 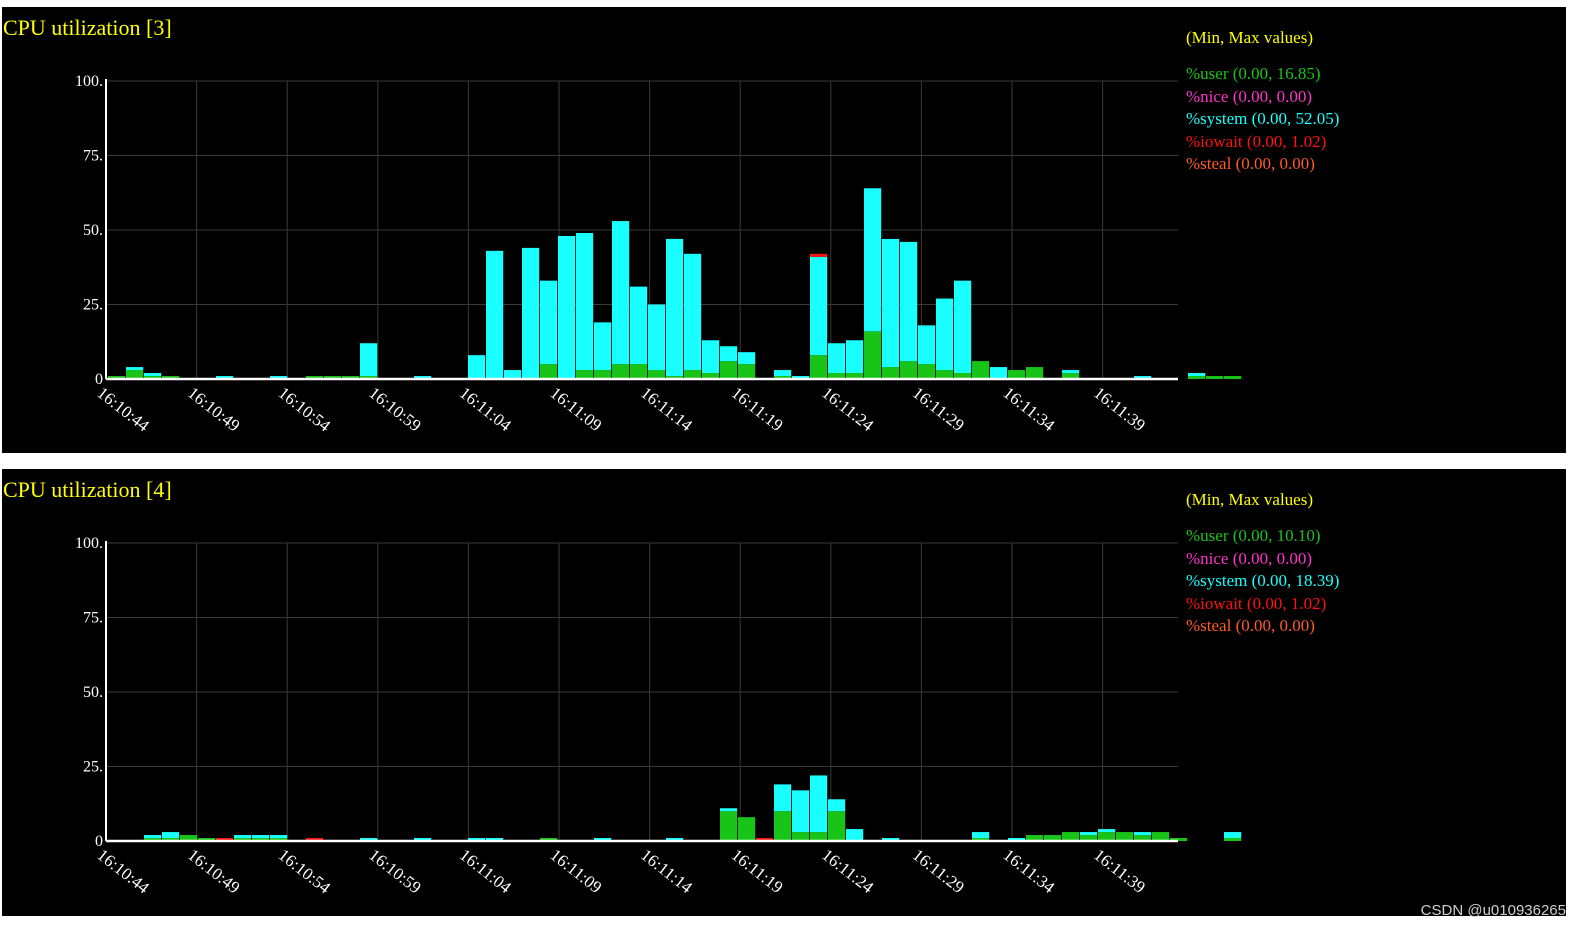 I want to click on y-tick-label: 75., so click(x=93, y=156).